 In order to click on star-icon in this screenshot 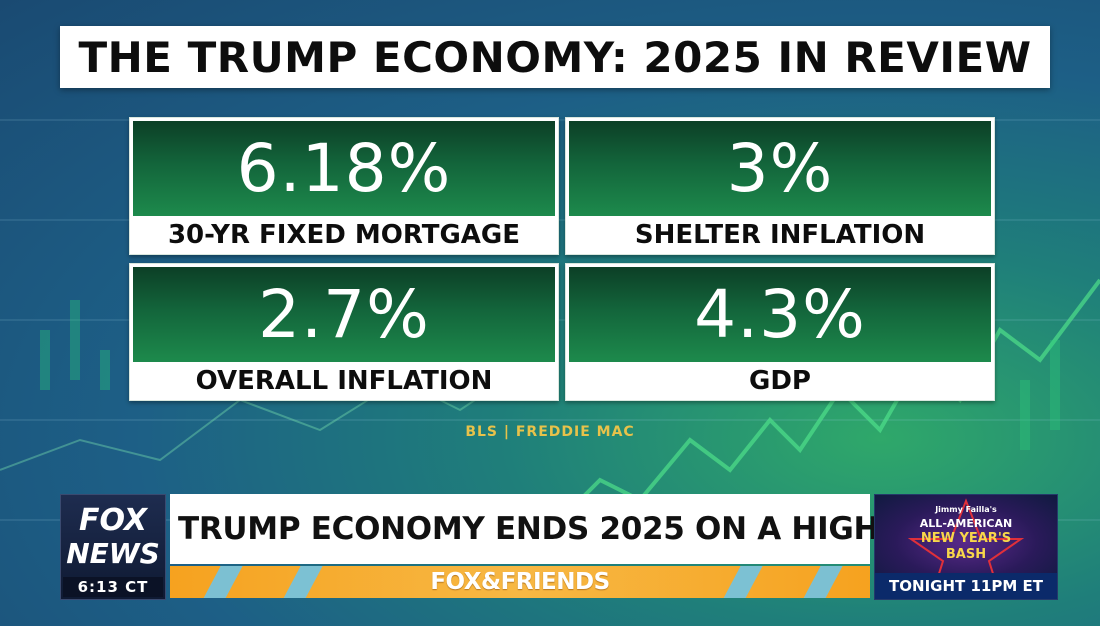, I will do `click(966, 535)`.